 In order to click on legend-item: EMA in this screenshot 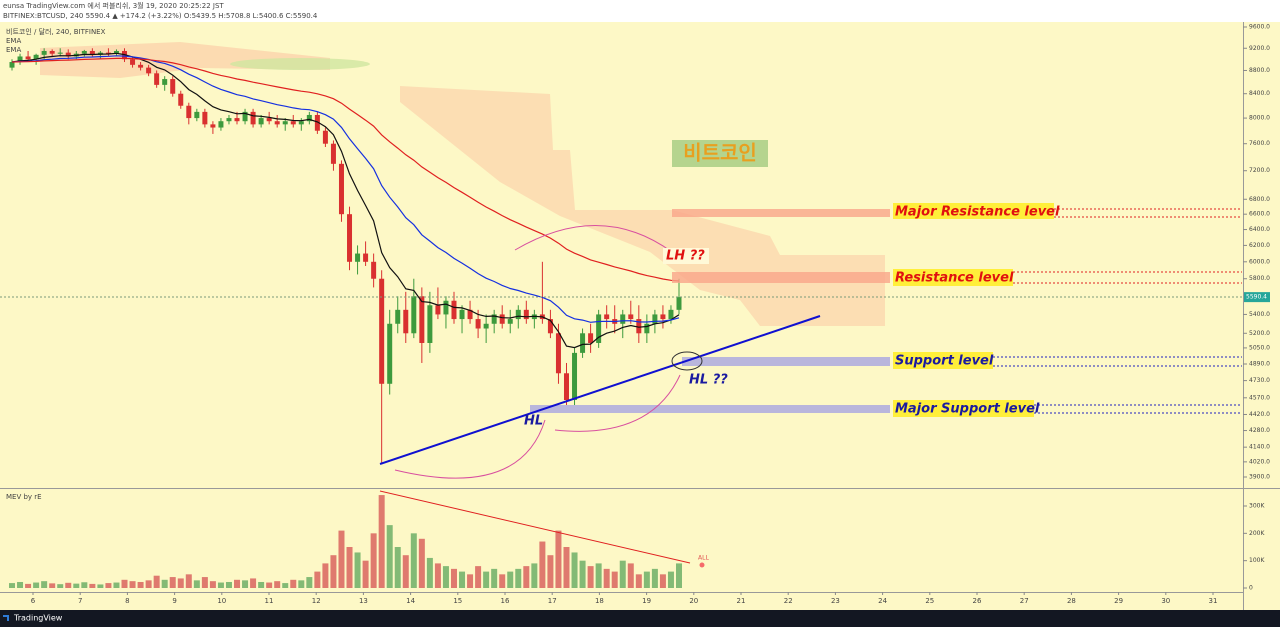, I will do `click(13, 41)`.